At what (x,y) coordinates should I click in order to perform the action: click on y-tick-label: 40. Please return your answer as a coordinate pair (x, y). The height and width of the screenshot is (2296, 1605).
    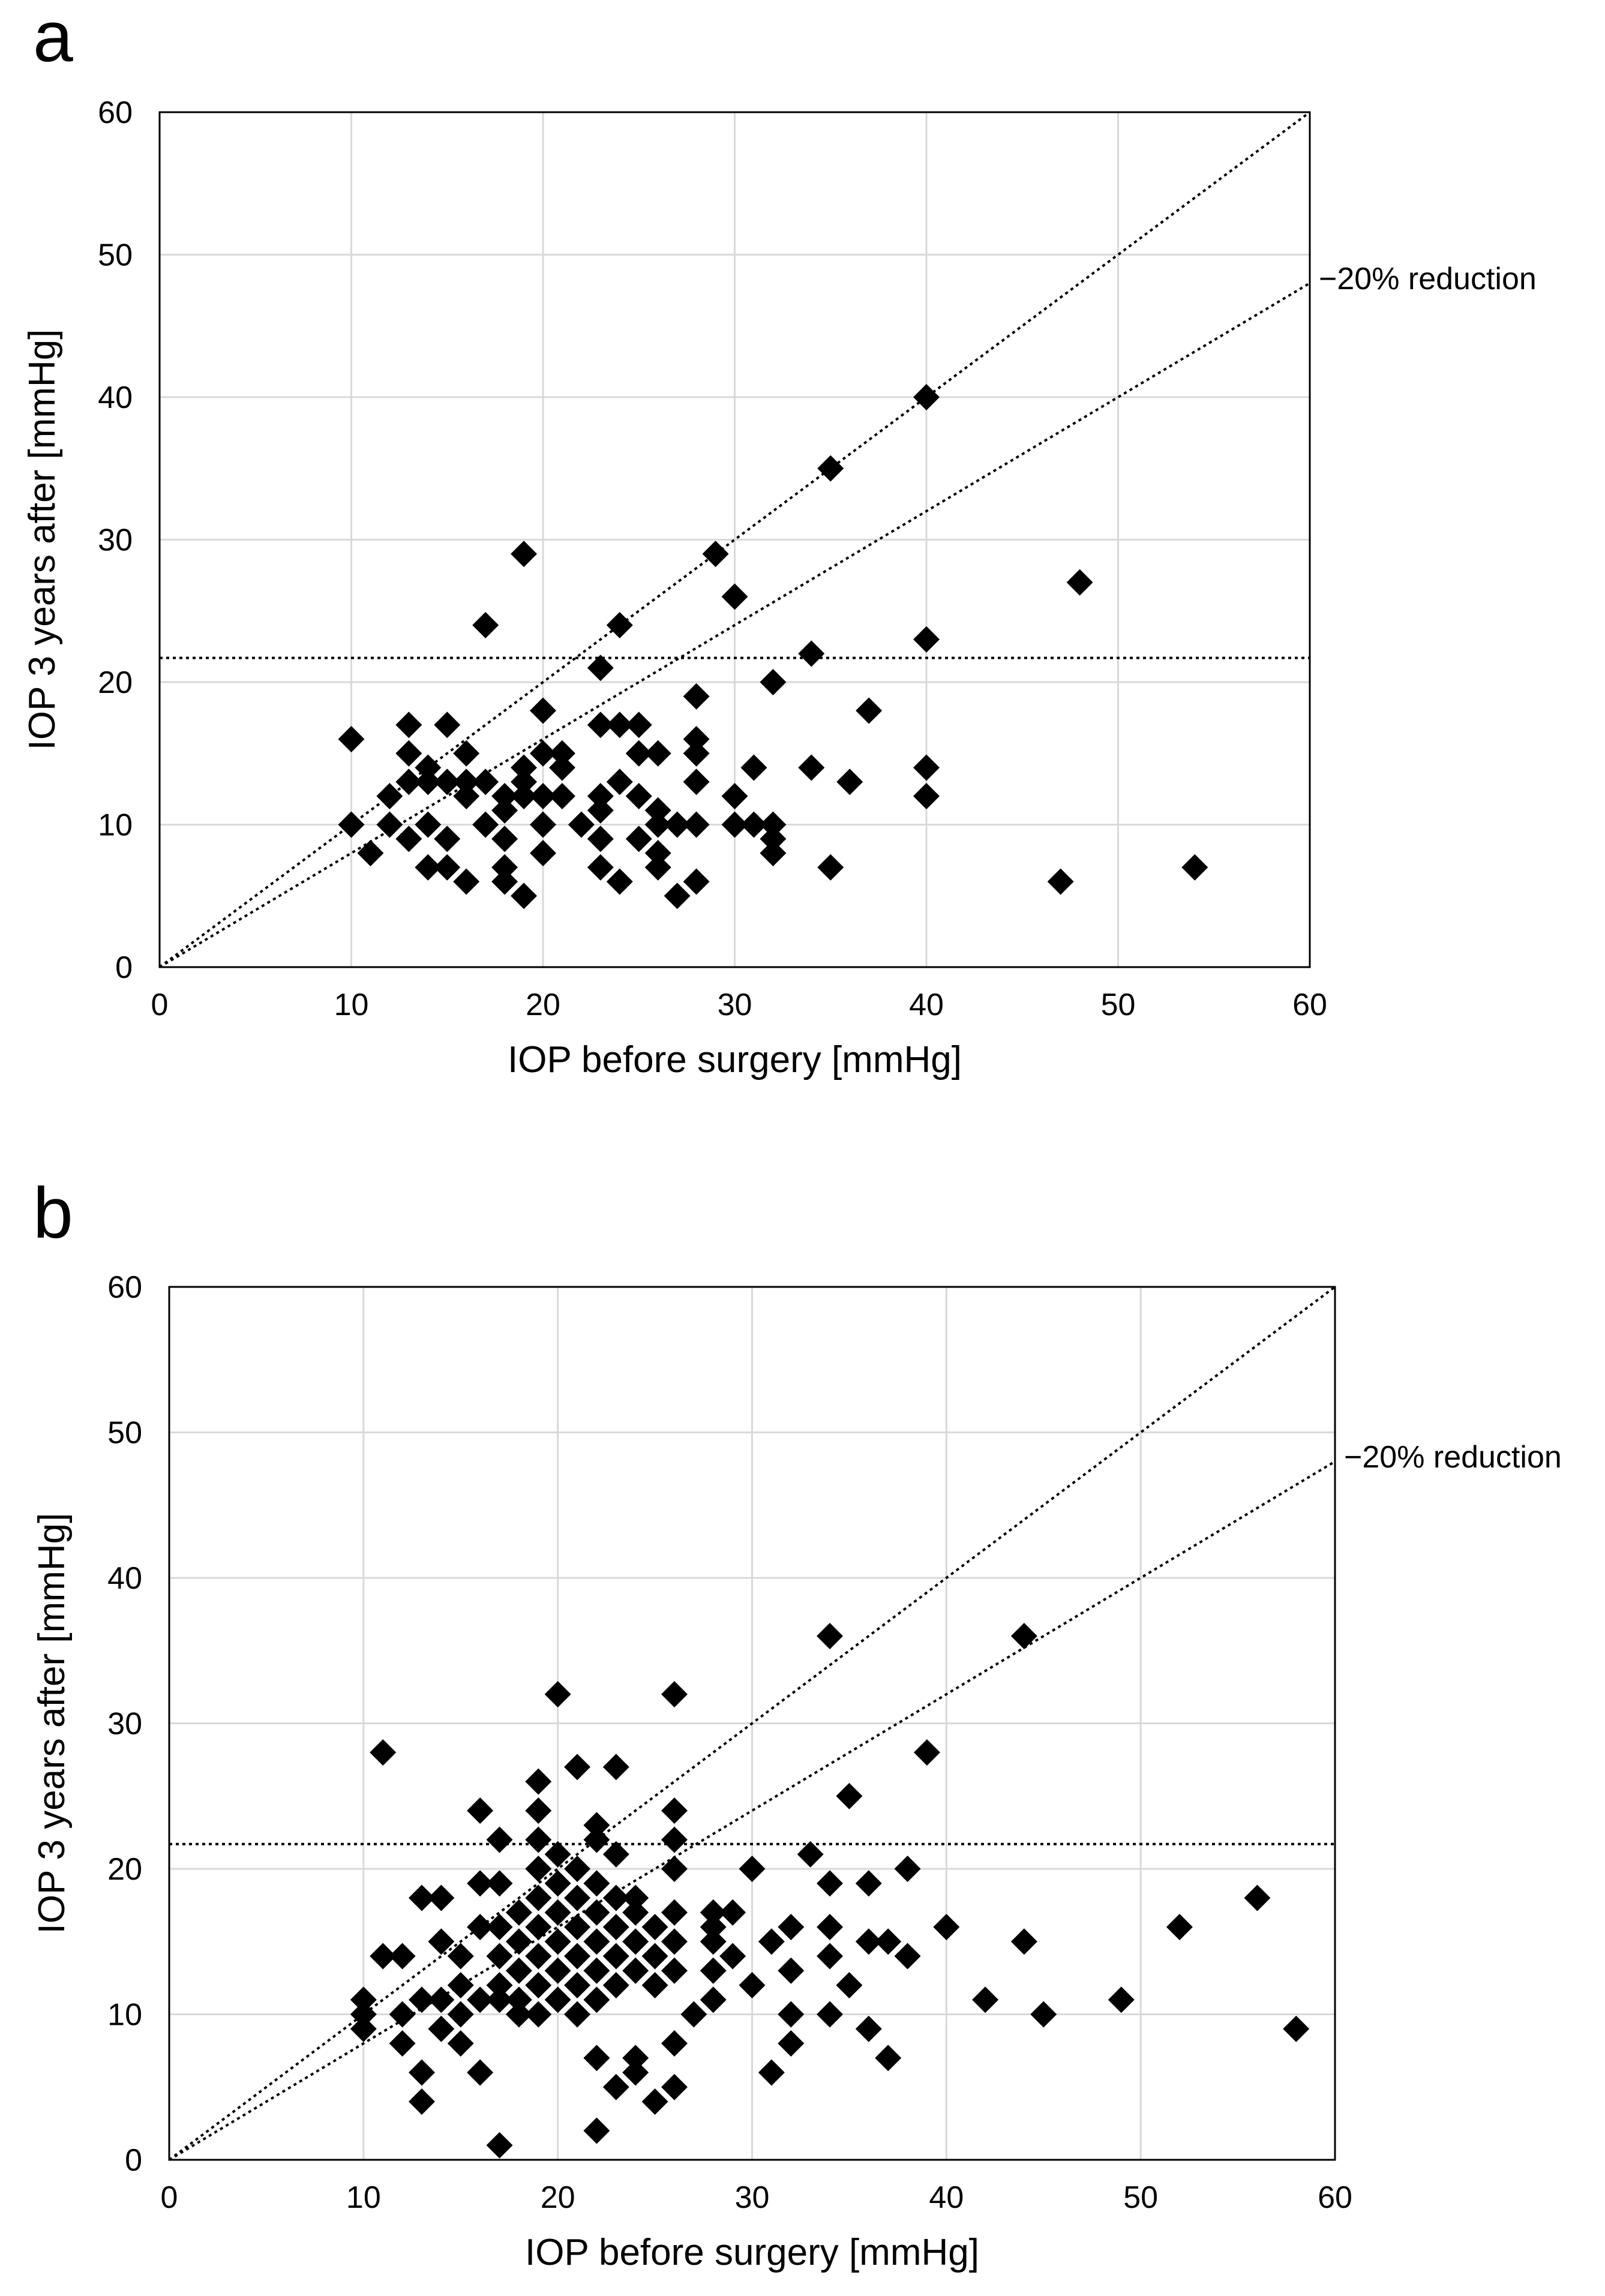
    Looking at the image, I should click on (124, 1579).